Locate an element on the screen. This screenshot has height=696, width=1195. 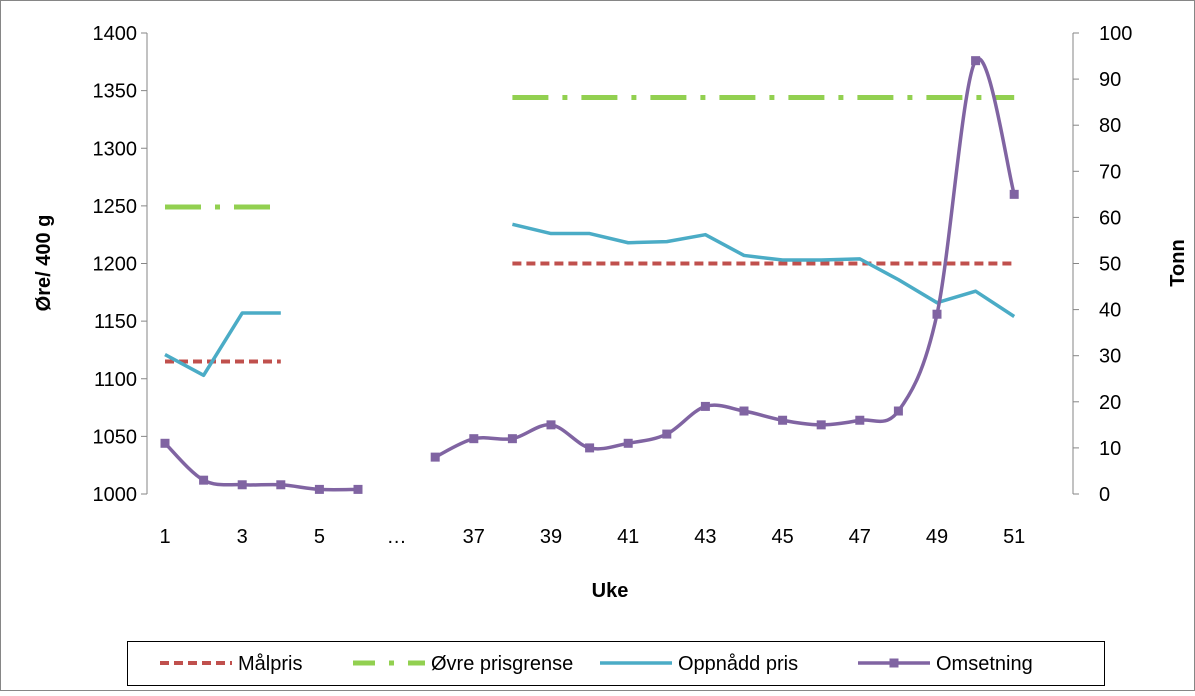
x-axis-ticks: 1 3 5 … 37 39 41 43 45 47 49 51 is located at coordinates (592, 537).